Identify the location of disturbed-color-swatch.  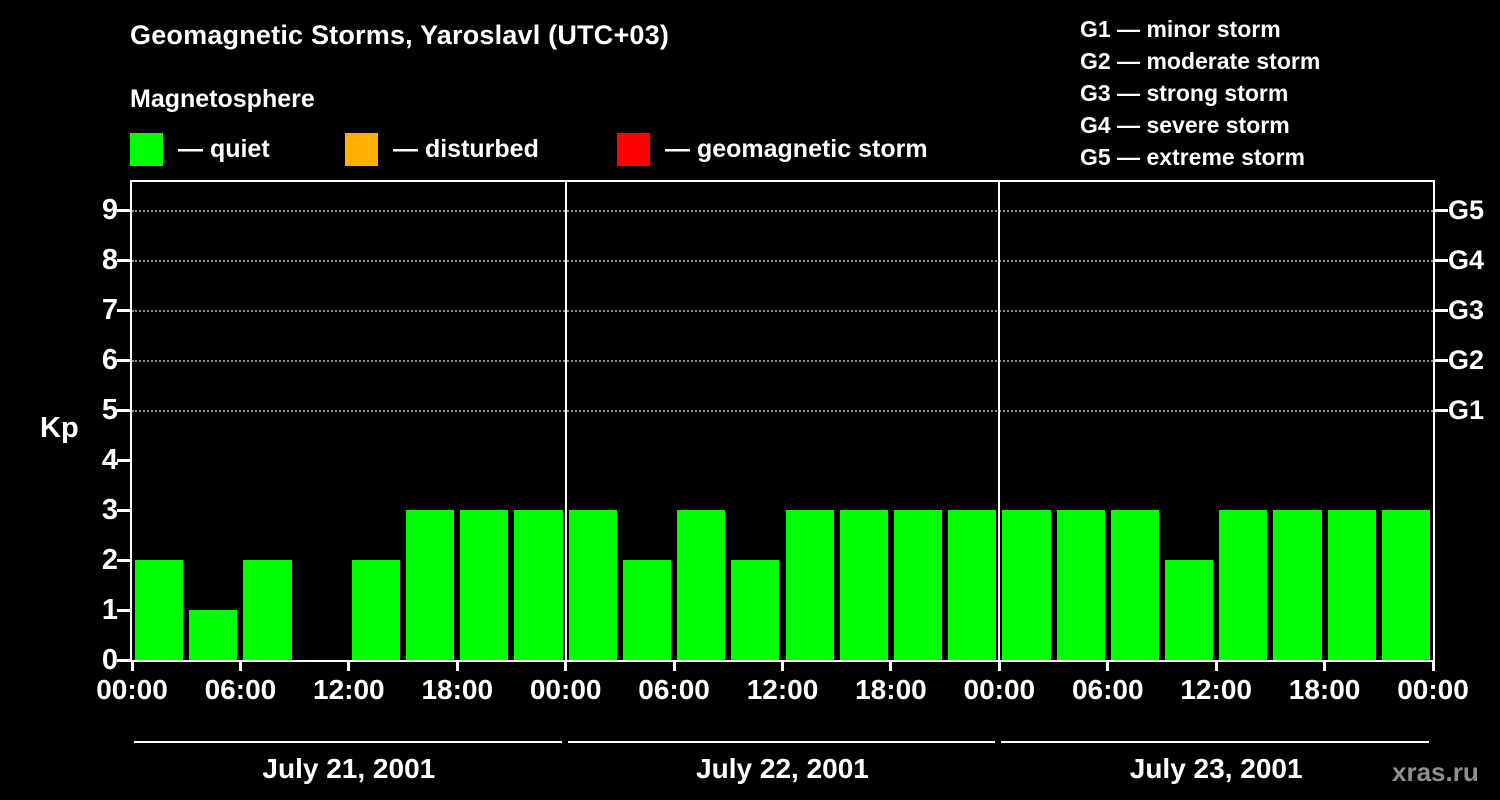
(361, 149).